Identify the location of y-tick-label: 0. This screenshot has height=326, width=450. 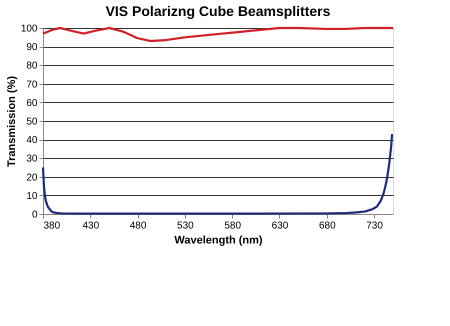
(35, 215).